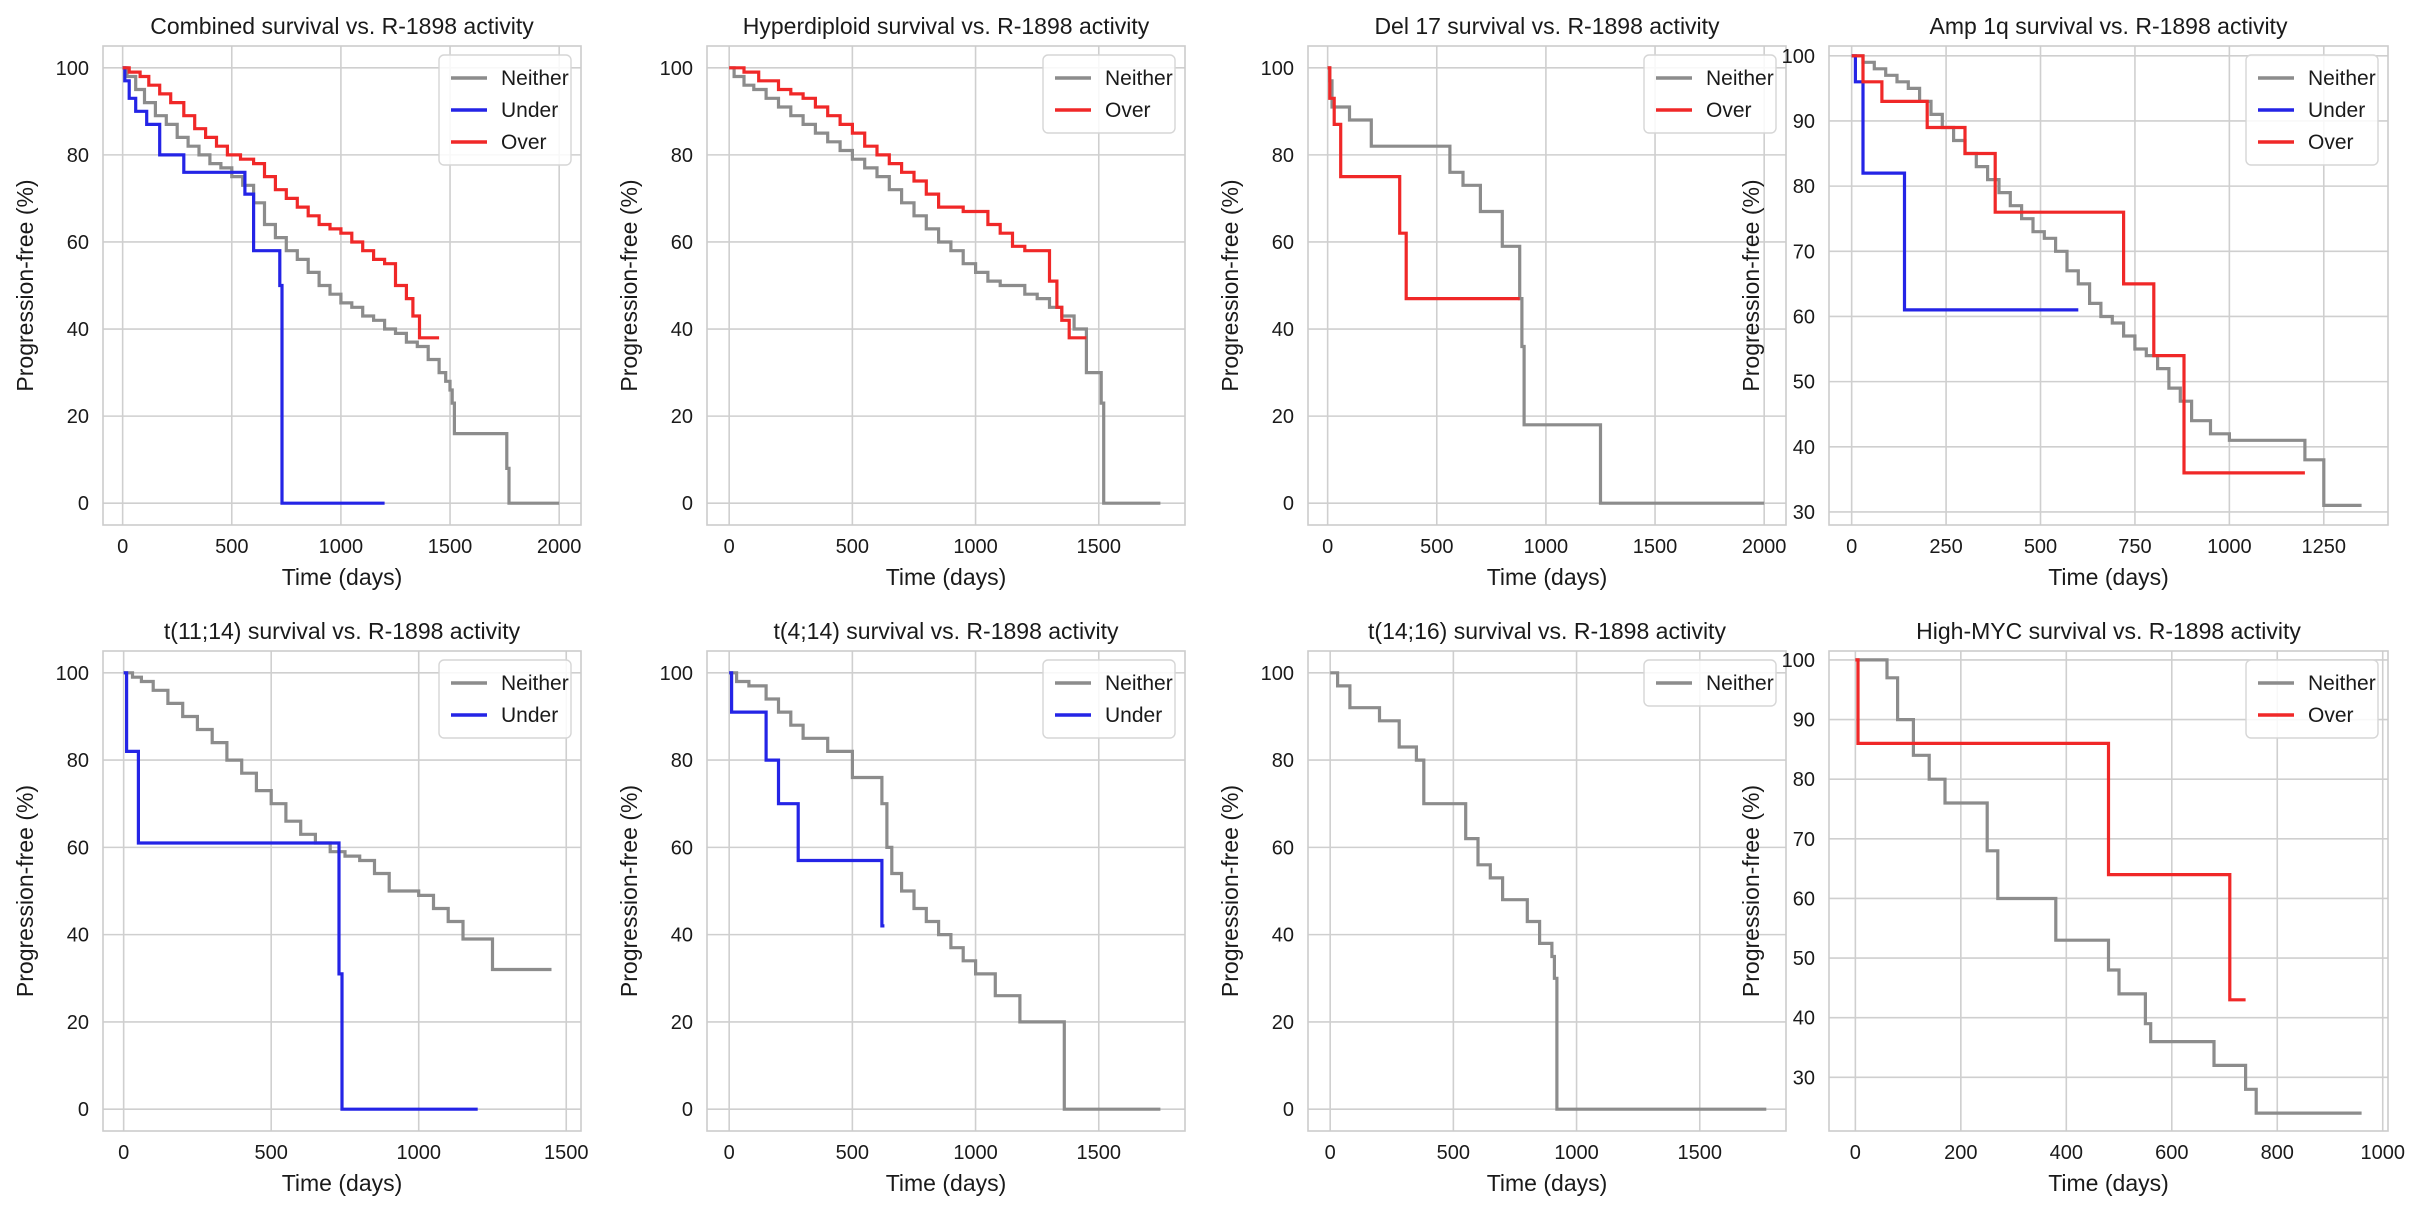  I want to click on x-tick-label: 400, so click(2066, 1153).